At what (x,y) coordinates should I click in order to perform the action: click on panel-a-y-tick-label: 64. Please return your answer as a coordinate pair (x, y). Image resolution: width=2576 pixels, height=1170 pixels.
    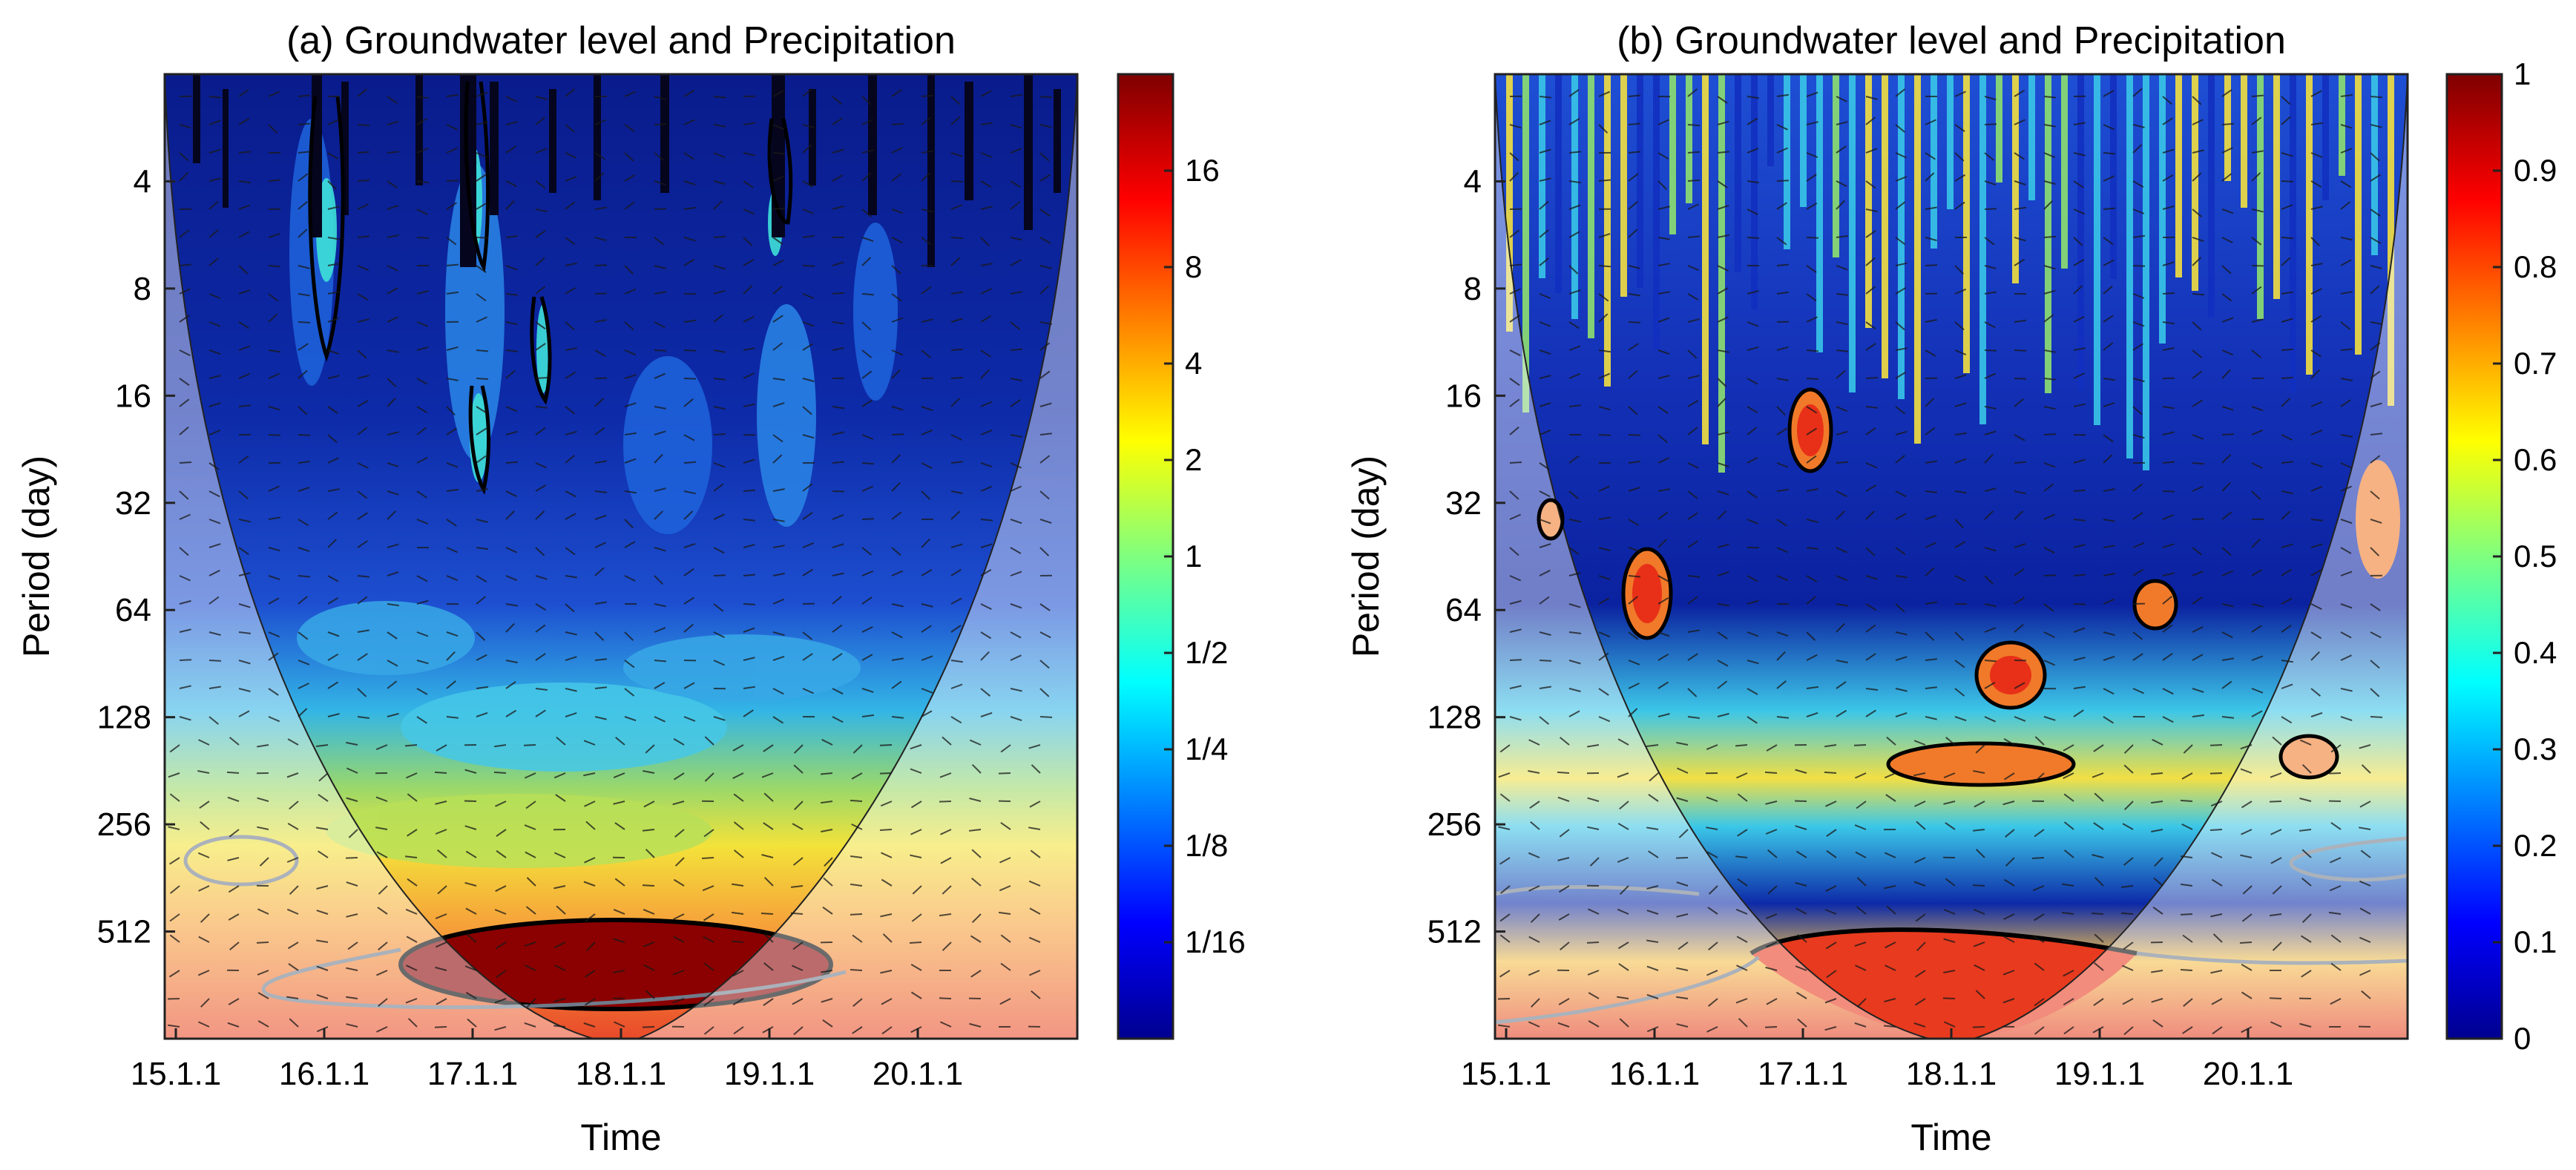
    Looking at the image, I should click on (133, 610).